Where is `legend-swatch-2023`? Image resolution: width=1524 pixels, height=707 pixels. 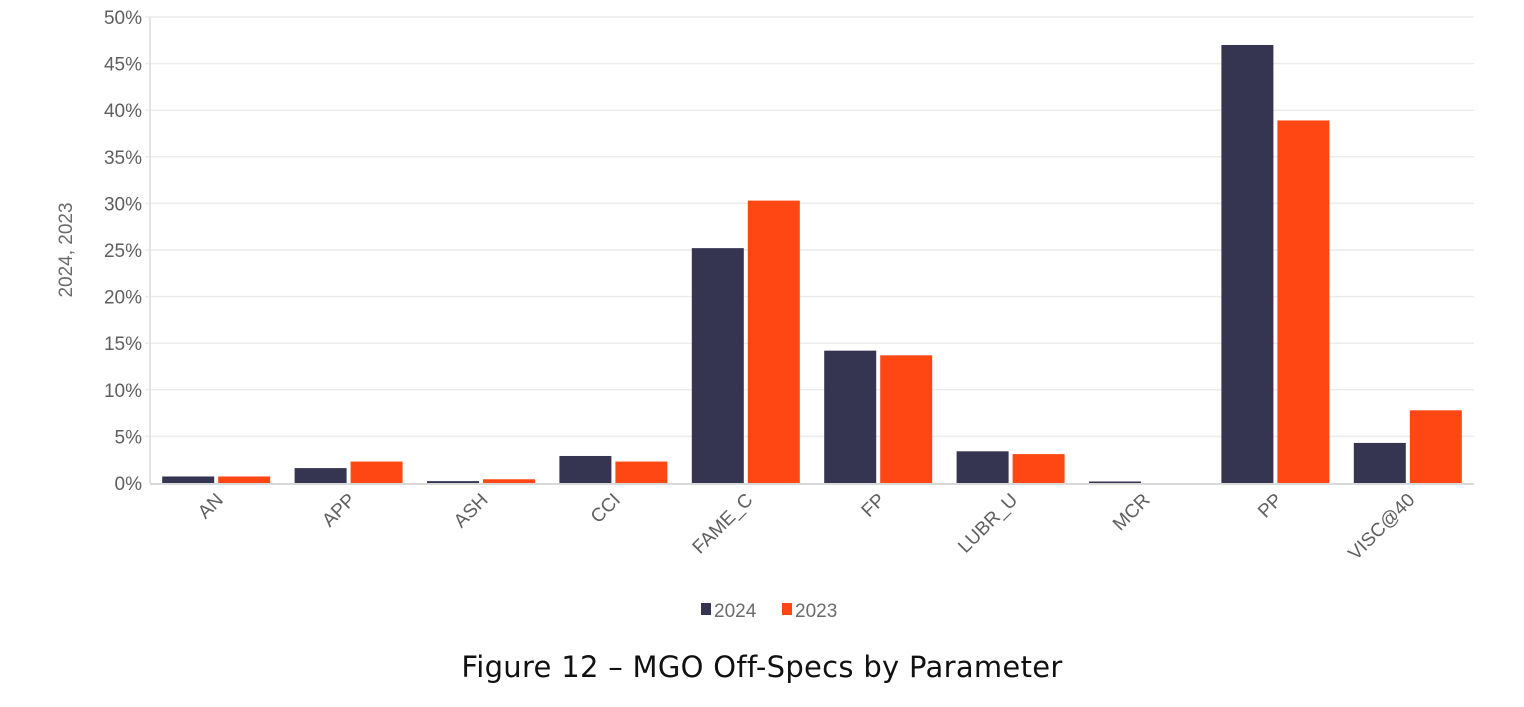 legend-swatch-2023 is located at coordinates (787, 609).